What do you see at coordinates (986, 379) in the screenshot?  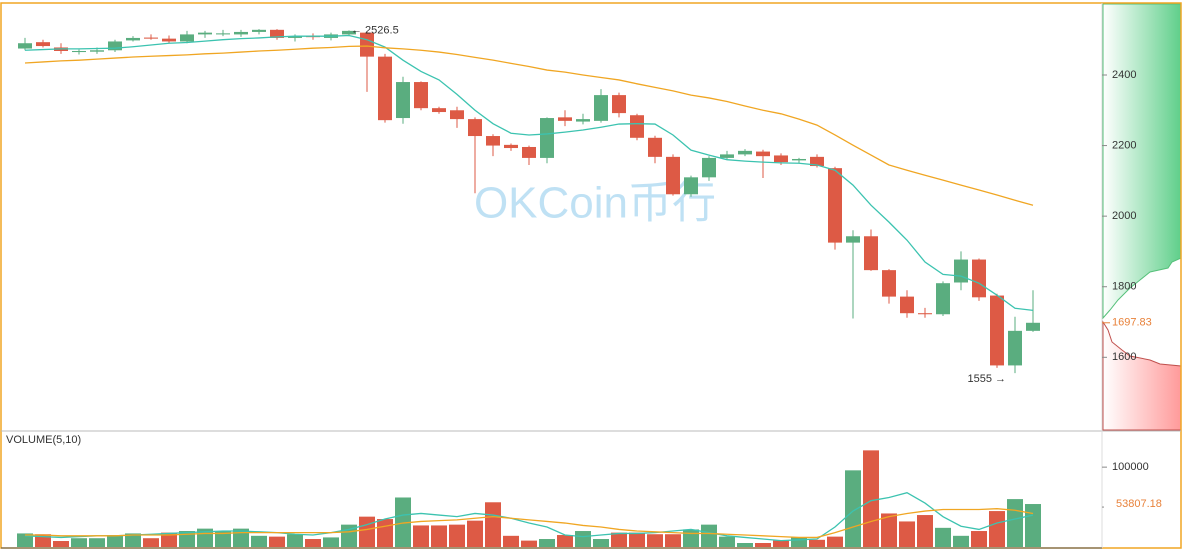 I see `annotation: 1555 →` at bounding box center [986, 379].